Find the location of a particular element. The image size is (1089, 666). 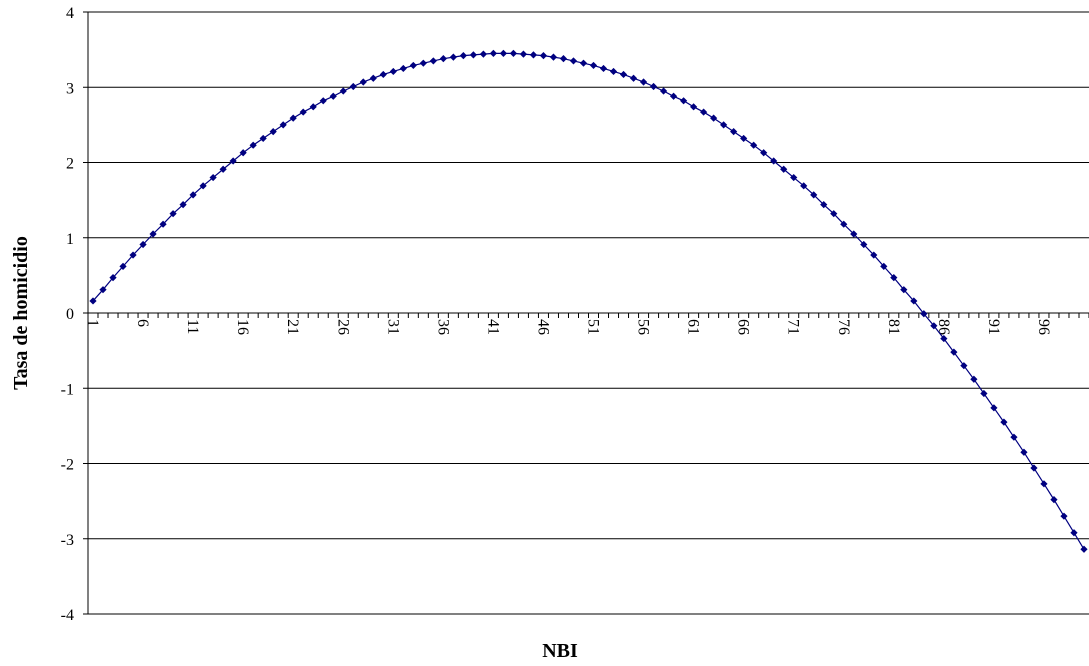

y-tick-label: 4 is located at coordinates (70, 13).